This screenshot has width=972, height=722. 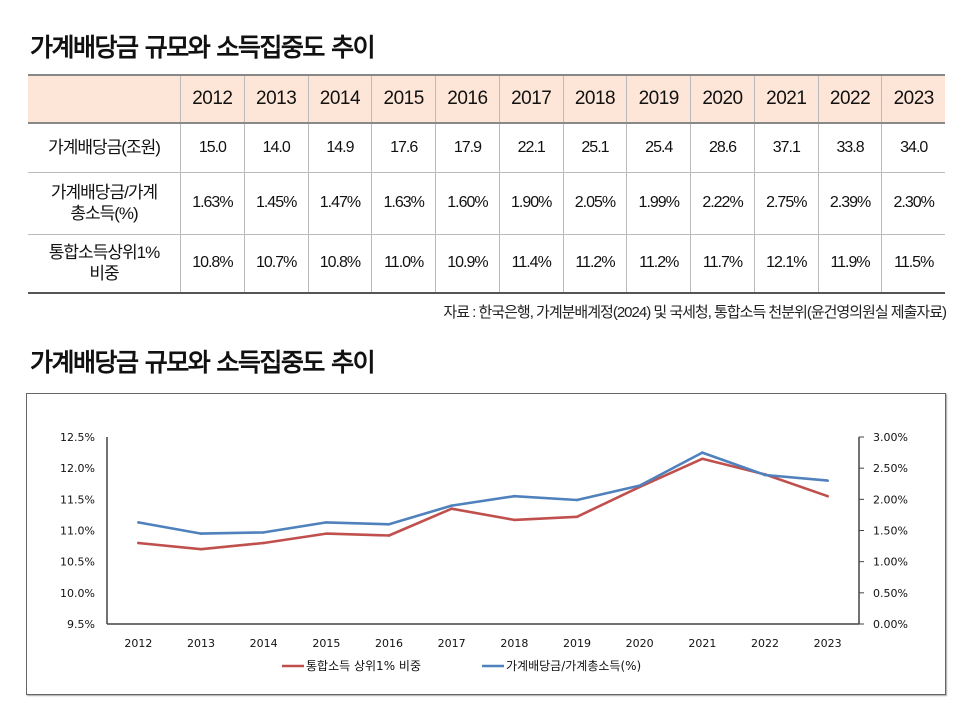 What do you see at coordinates (913, 147) in the screenshot?
I see `table-cell: 34.0` at bounding box center [913, 147].